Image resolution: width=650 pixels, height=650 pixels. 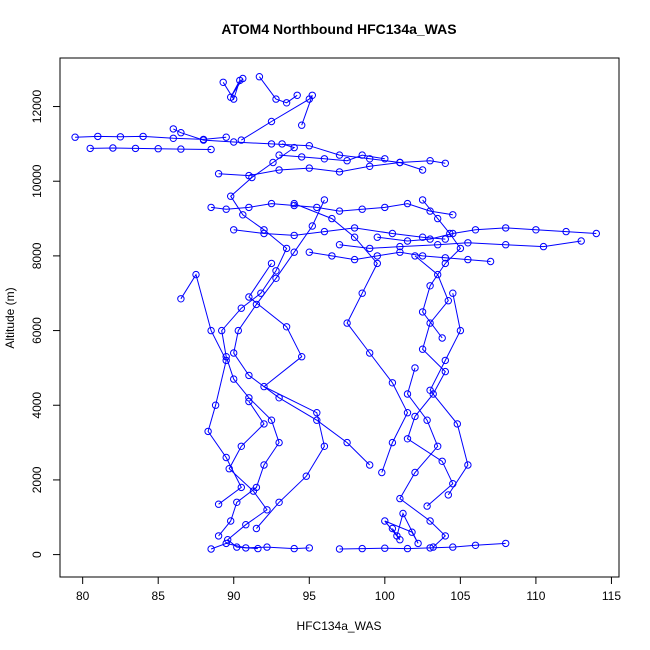 What do you see at coordinates (37, 554) in the screenshot?
I see `y-tick-label: 0` at bounding box center [37, 554].